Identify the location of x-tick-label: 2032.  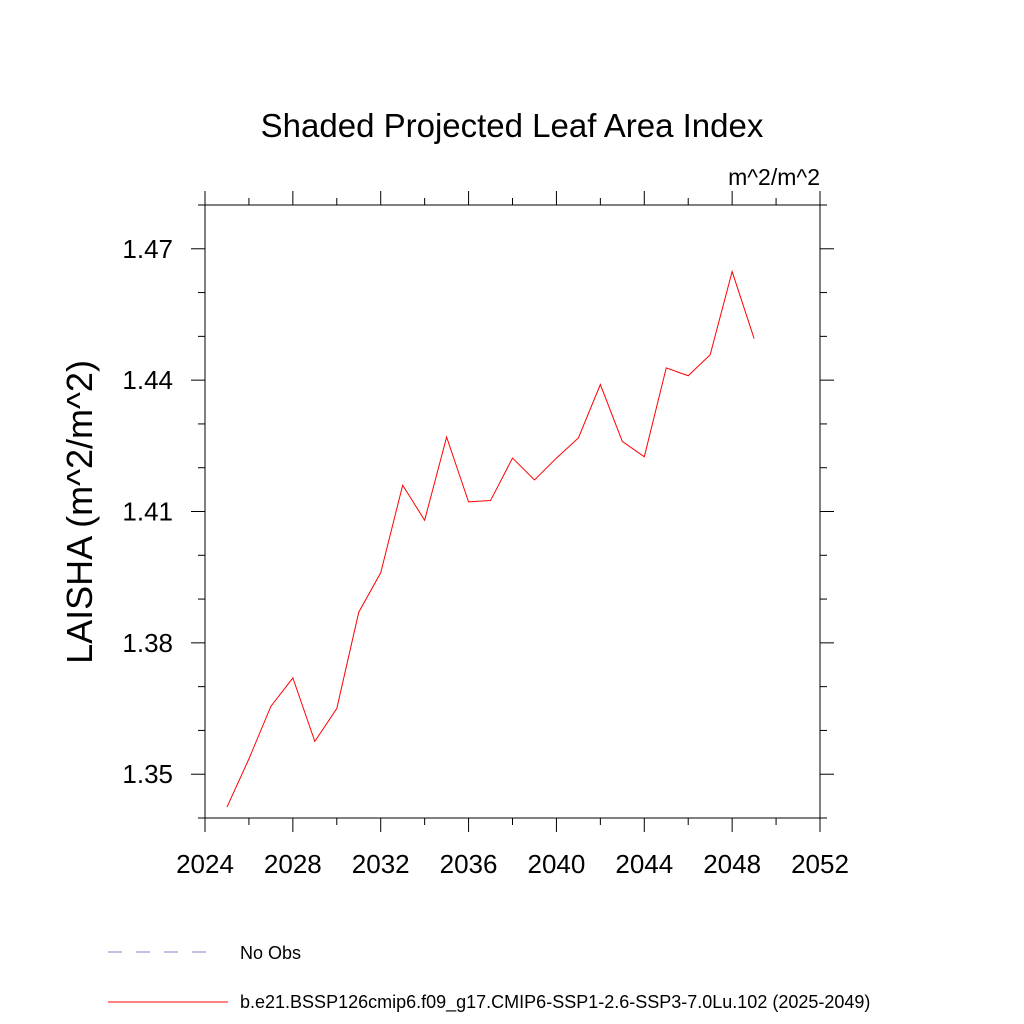
(381, 864).